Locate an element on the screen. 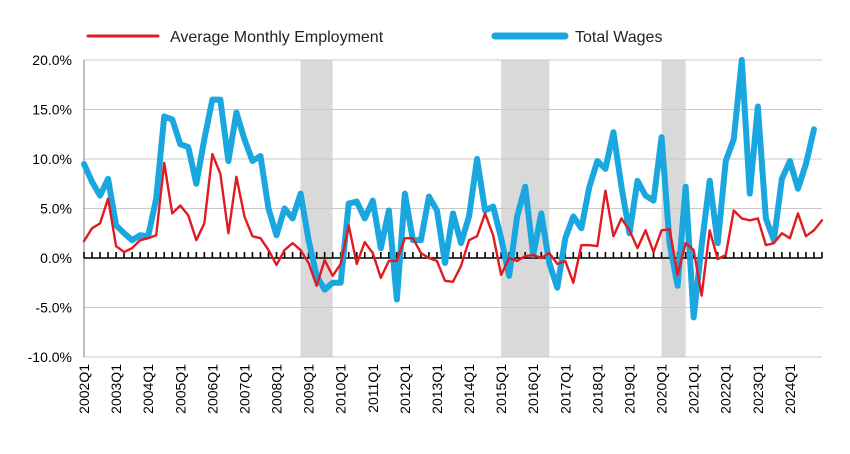 The image size is (850, 454). x-tick-label: 2007Q1 is located at coordinates (244, 389).